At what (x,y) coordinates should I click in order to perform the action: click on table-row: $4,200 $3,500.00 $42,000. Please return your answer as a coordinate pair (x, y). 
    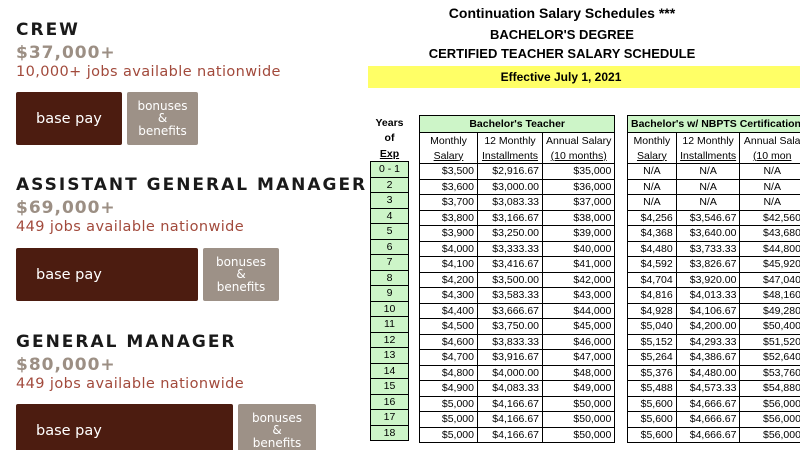
    Looking at the image, I should click on (517, 279).